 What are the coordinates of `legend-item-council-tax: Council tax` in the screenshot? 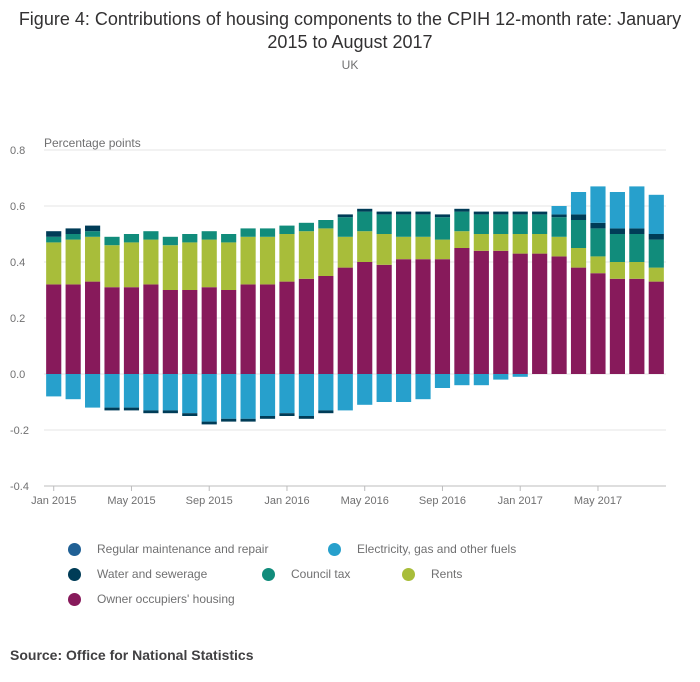 It's located at (306, 574).